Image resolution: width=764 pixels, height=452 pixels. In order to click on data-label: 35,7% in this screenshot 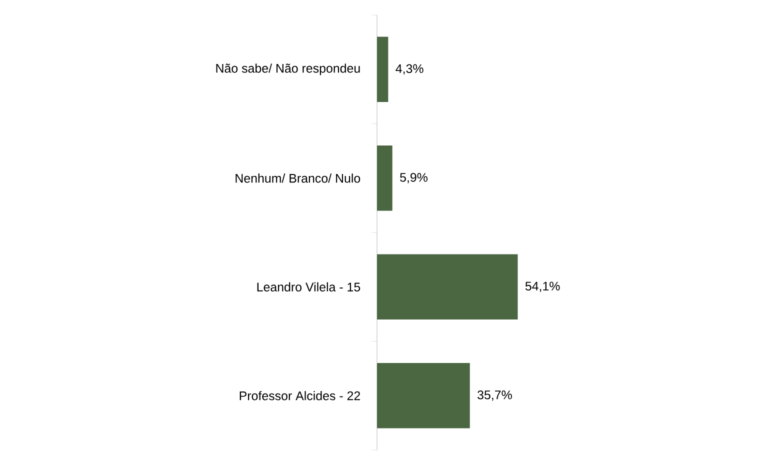, I will do `click(495, 395)`.